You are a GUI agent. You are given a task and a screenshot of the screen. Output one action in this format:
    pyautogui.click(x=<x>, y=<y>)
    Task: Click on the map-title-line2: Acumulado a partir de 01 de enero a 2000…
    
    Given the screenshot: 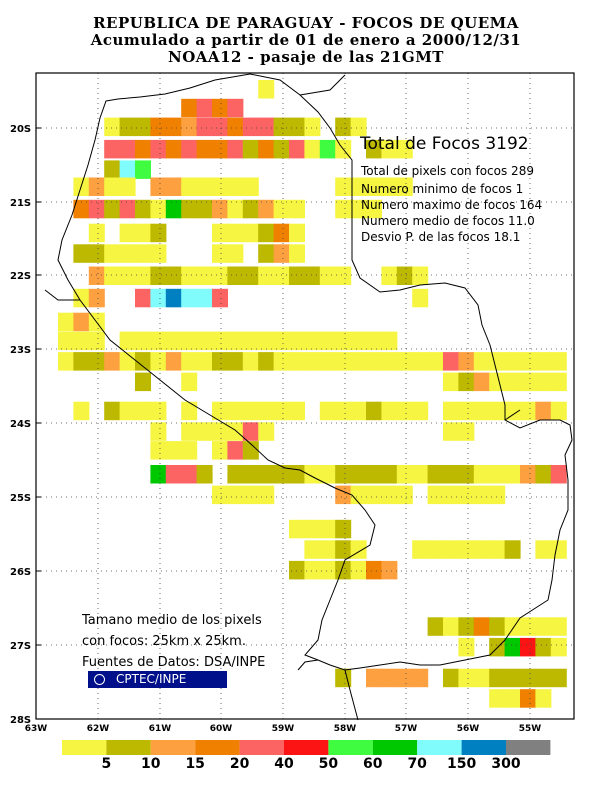 What is the action you would take?
    pyautogui.click(x=306, y=40)
    